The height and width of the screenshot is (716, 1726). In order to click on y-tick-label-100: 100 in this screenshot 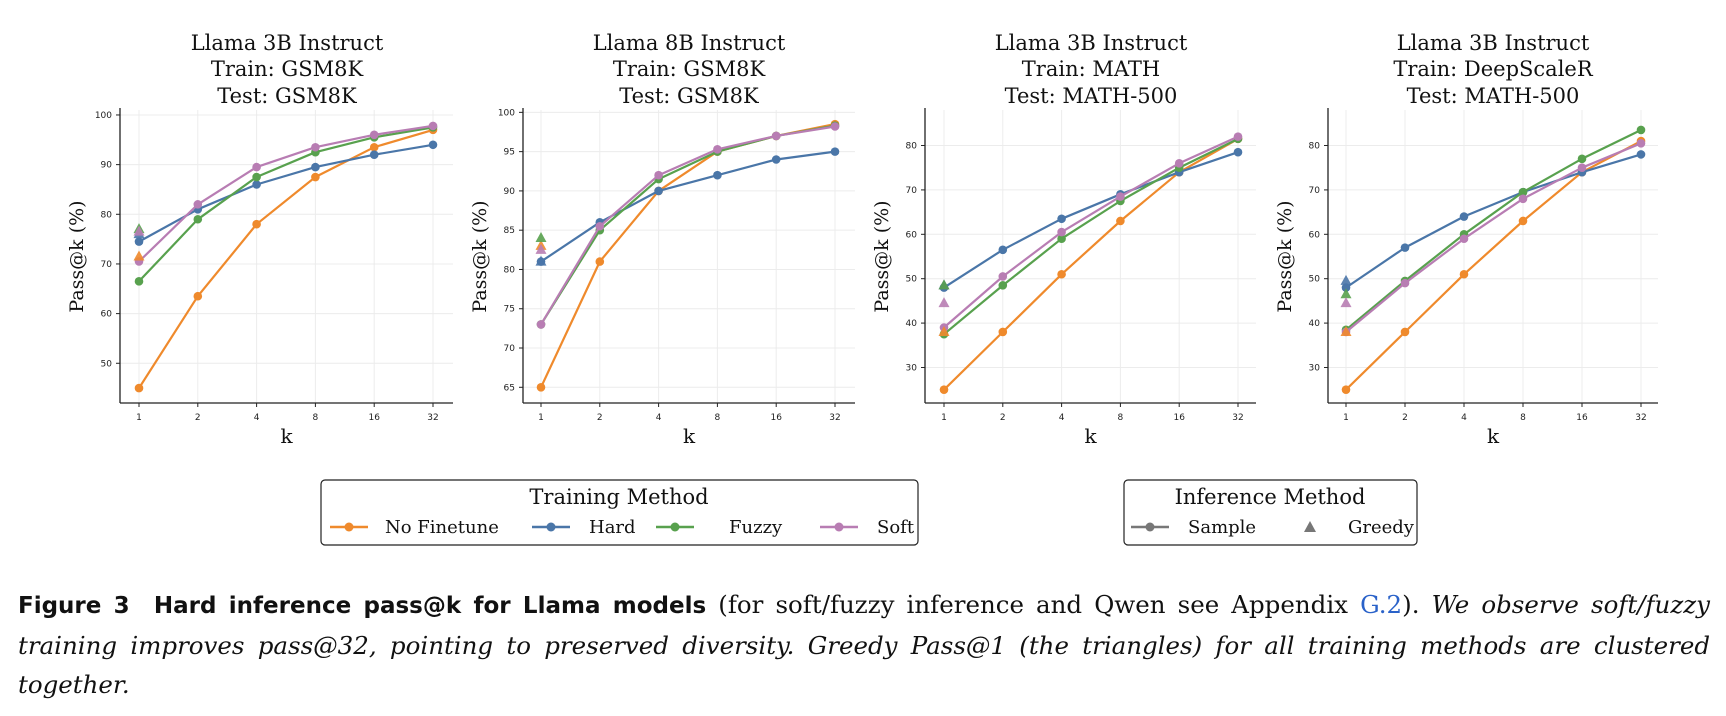, I will do `click(506, 113)`.